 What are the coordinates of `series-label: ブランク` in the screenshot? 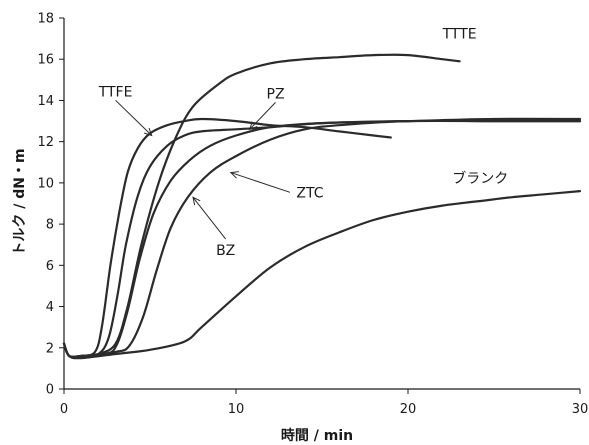 It's located at (480, 178).